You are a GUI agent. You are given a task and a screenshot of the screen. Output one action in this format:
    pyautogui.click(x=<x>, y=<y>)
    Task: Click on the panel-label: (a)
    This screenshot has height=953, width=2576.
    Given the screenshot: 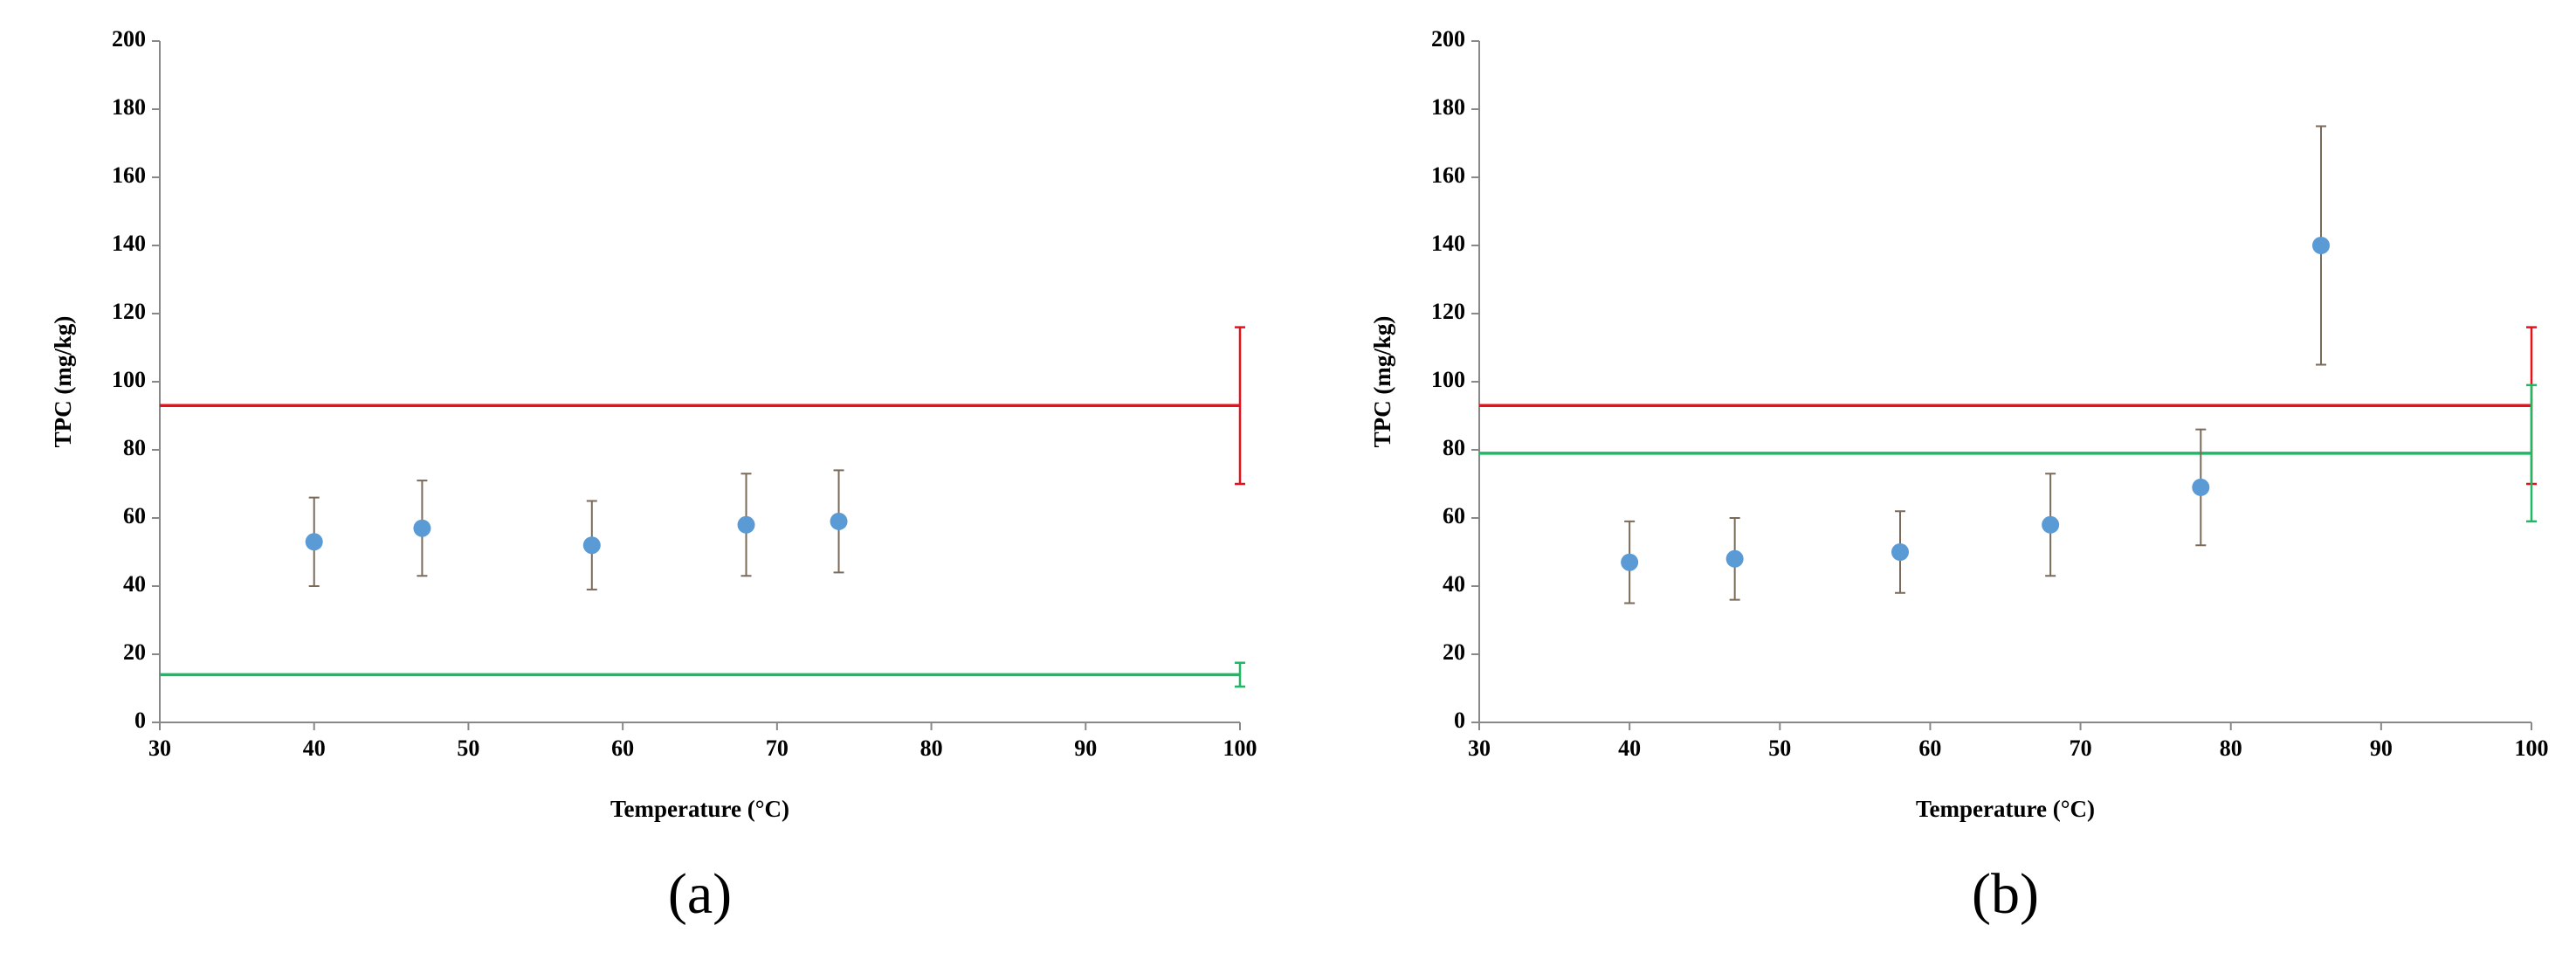 What is the action you would take?
    pyautogui.click(x=700, y=894)
    